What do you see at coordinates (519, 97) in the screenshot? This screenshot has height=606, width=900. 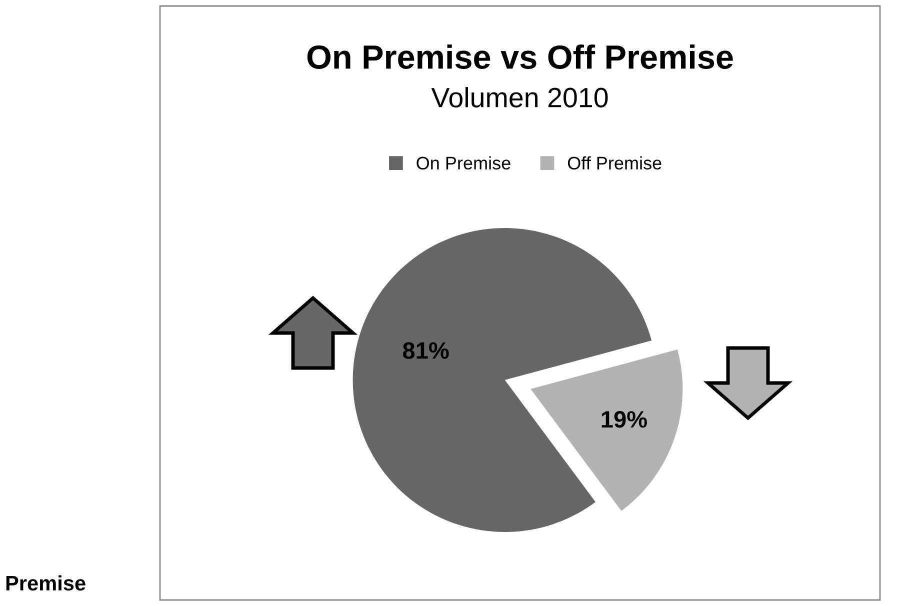 I see `chart-subtitle: Volumen 2010` at bounding box center [519, 97].